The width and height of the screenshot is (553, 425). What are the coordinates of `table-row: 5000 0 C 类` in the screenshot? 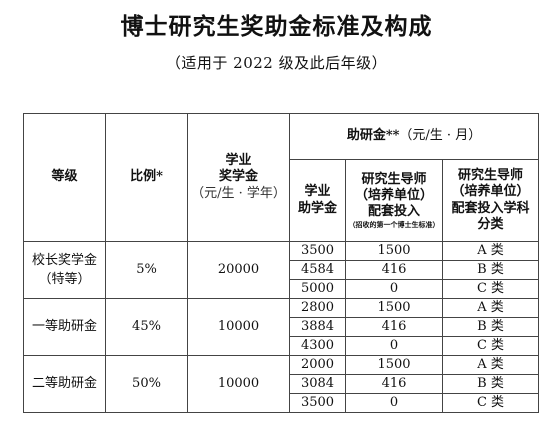 It's located at (282, 289).